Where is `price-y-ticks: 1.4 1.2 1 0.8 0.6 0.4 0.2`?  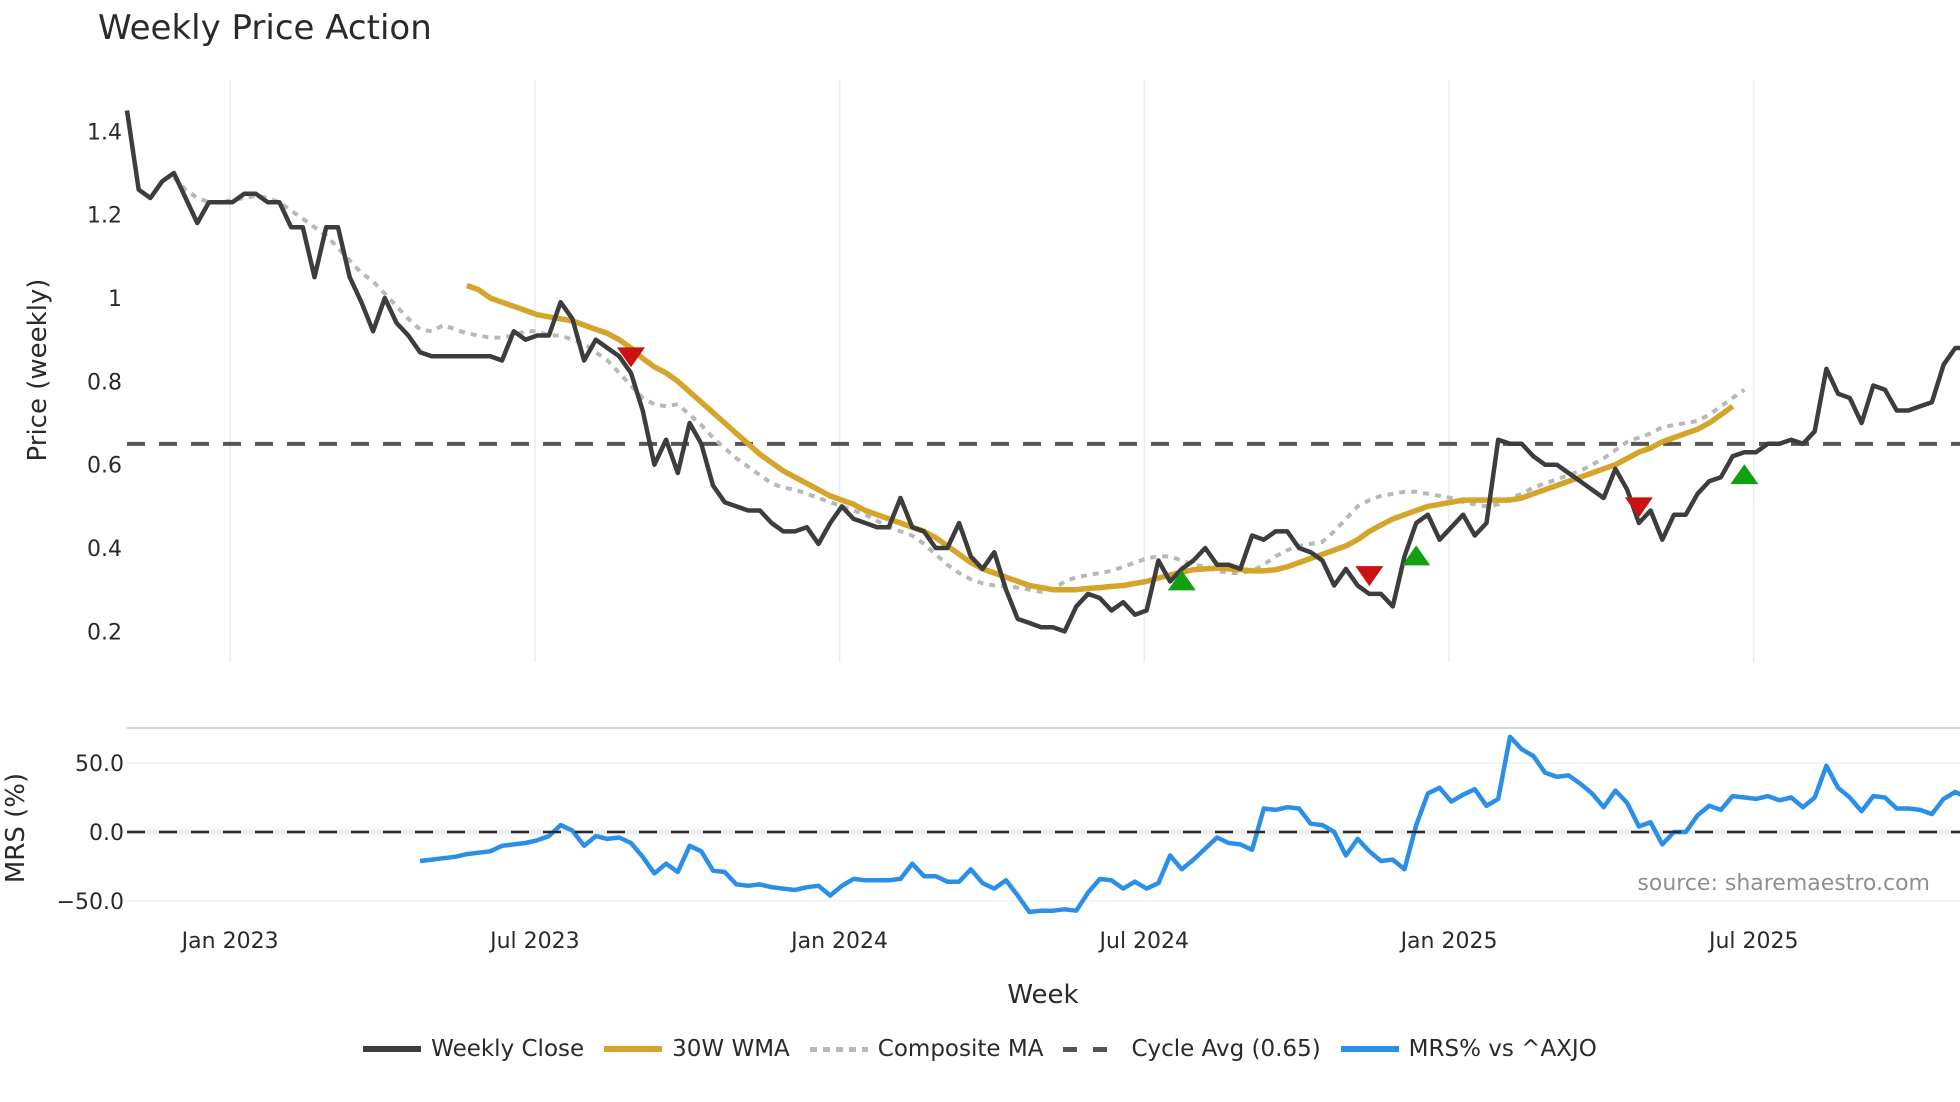 price-y-ticks: 1.4 1.2 1 0.8 0.6 0.4 0.2 is located at coordinates (104, 382).